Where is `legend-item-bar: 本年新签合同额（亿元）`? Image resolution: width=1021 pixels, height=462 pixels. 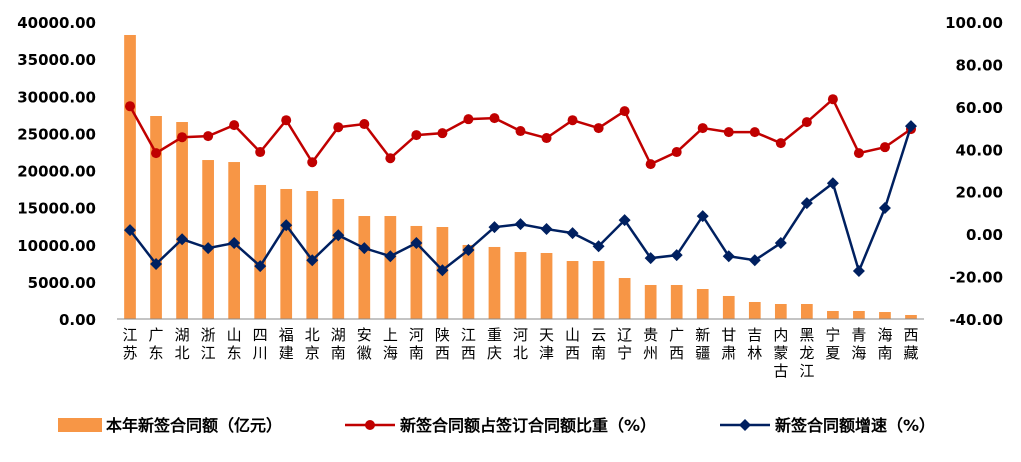
legend-item-bar: 本年新签合同额（亿元） is located at coordinates (170, 425).